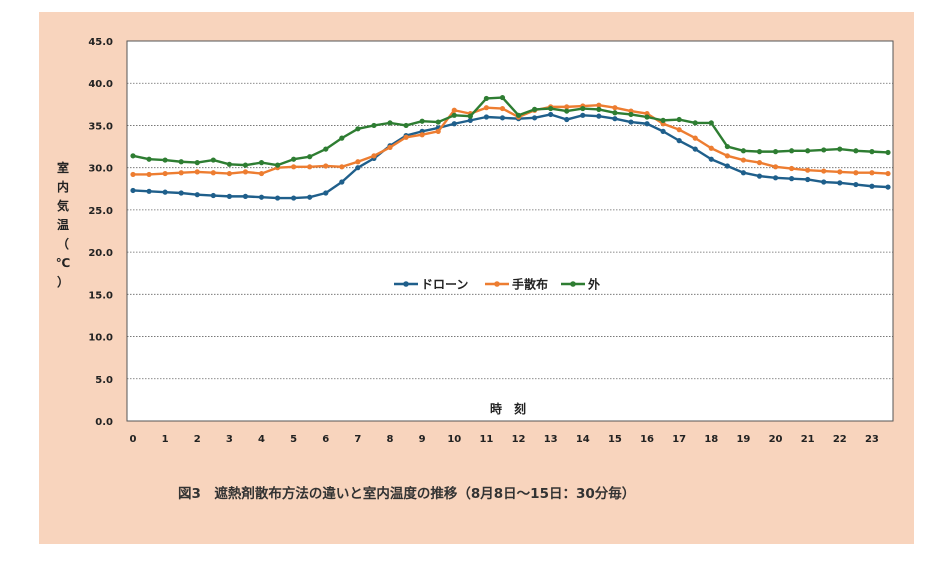  What do you see at coordinates (583, 439) in the screenshot?
I see `x-tick-label: 14` at bounding box center [583, 439].